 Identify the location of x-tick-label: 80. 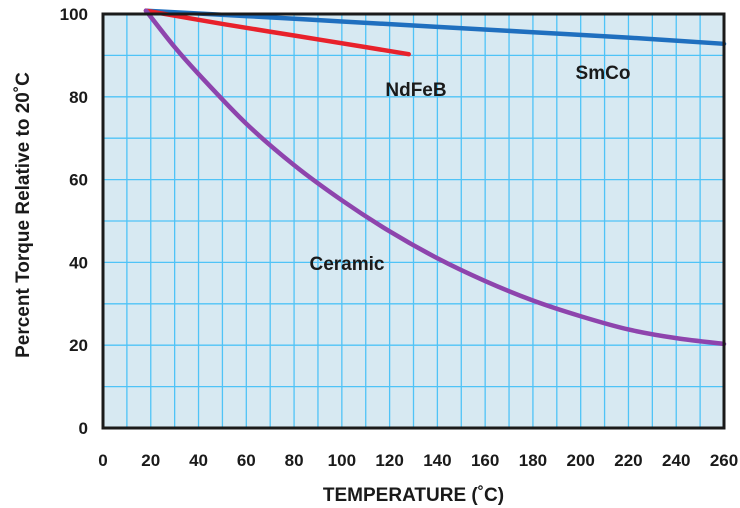
(294, 460).